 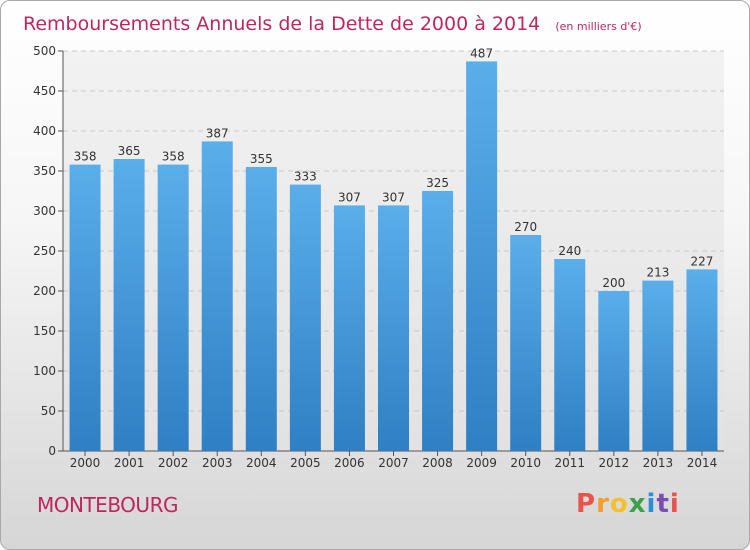 I want to click on bar-value-label: 387, so click(x=217, y=133).